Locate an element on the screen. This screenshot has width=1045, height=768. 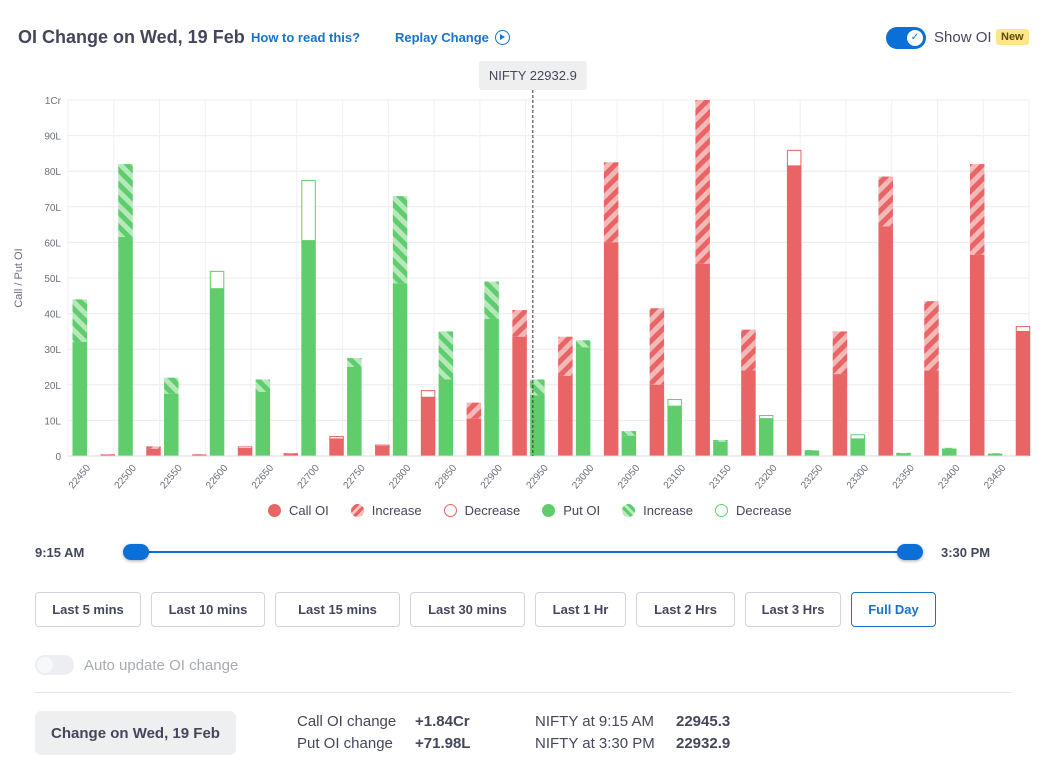
range-button-last-3-hrs: Last 3 Hrs is located at coordinates (793, 609).